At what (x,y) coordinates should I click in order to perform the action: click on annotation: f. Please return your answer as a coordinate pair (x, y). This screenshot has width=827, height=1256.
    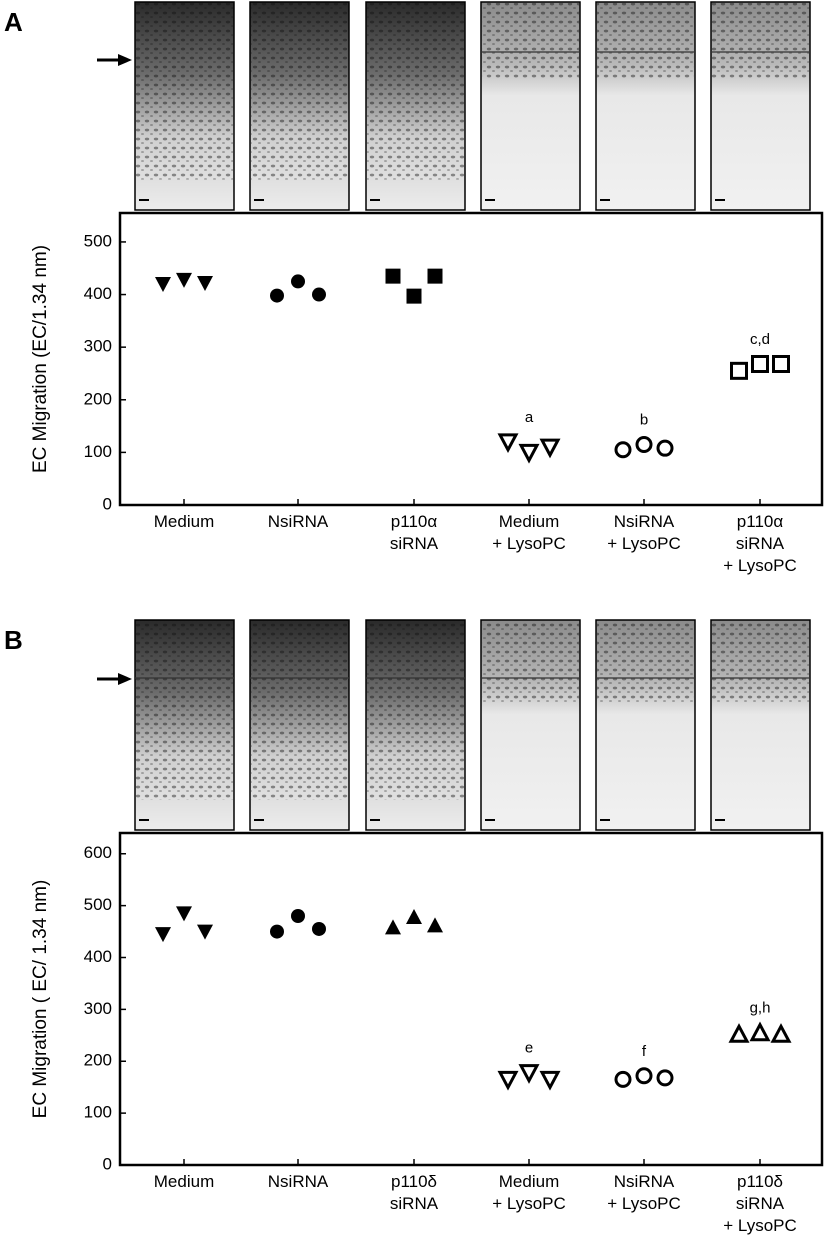
    Looking at the image, I should click on (644, 1051).